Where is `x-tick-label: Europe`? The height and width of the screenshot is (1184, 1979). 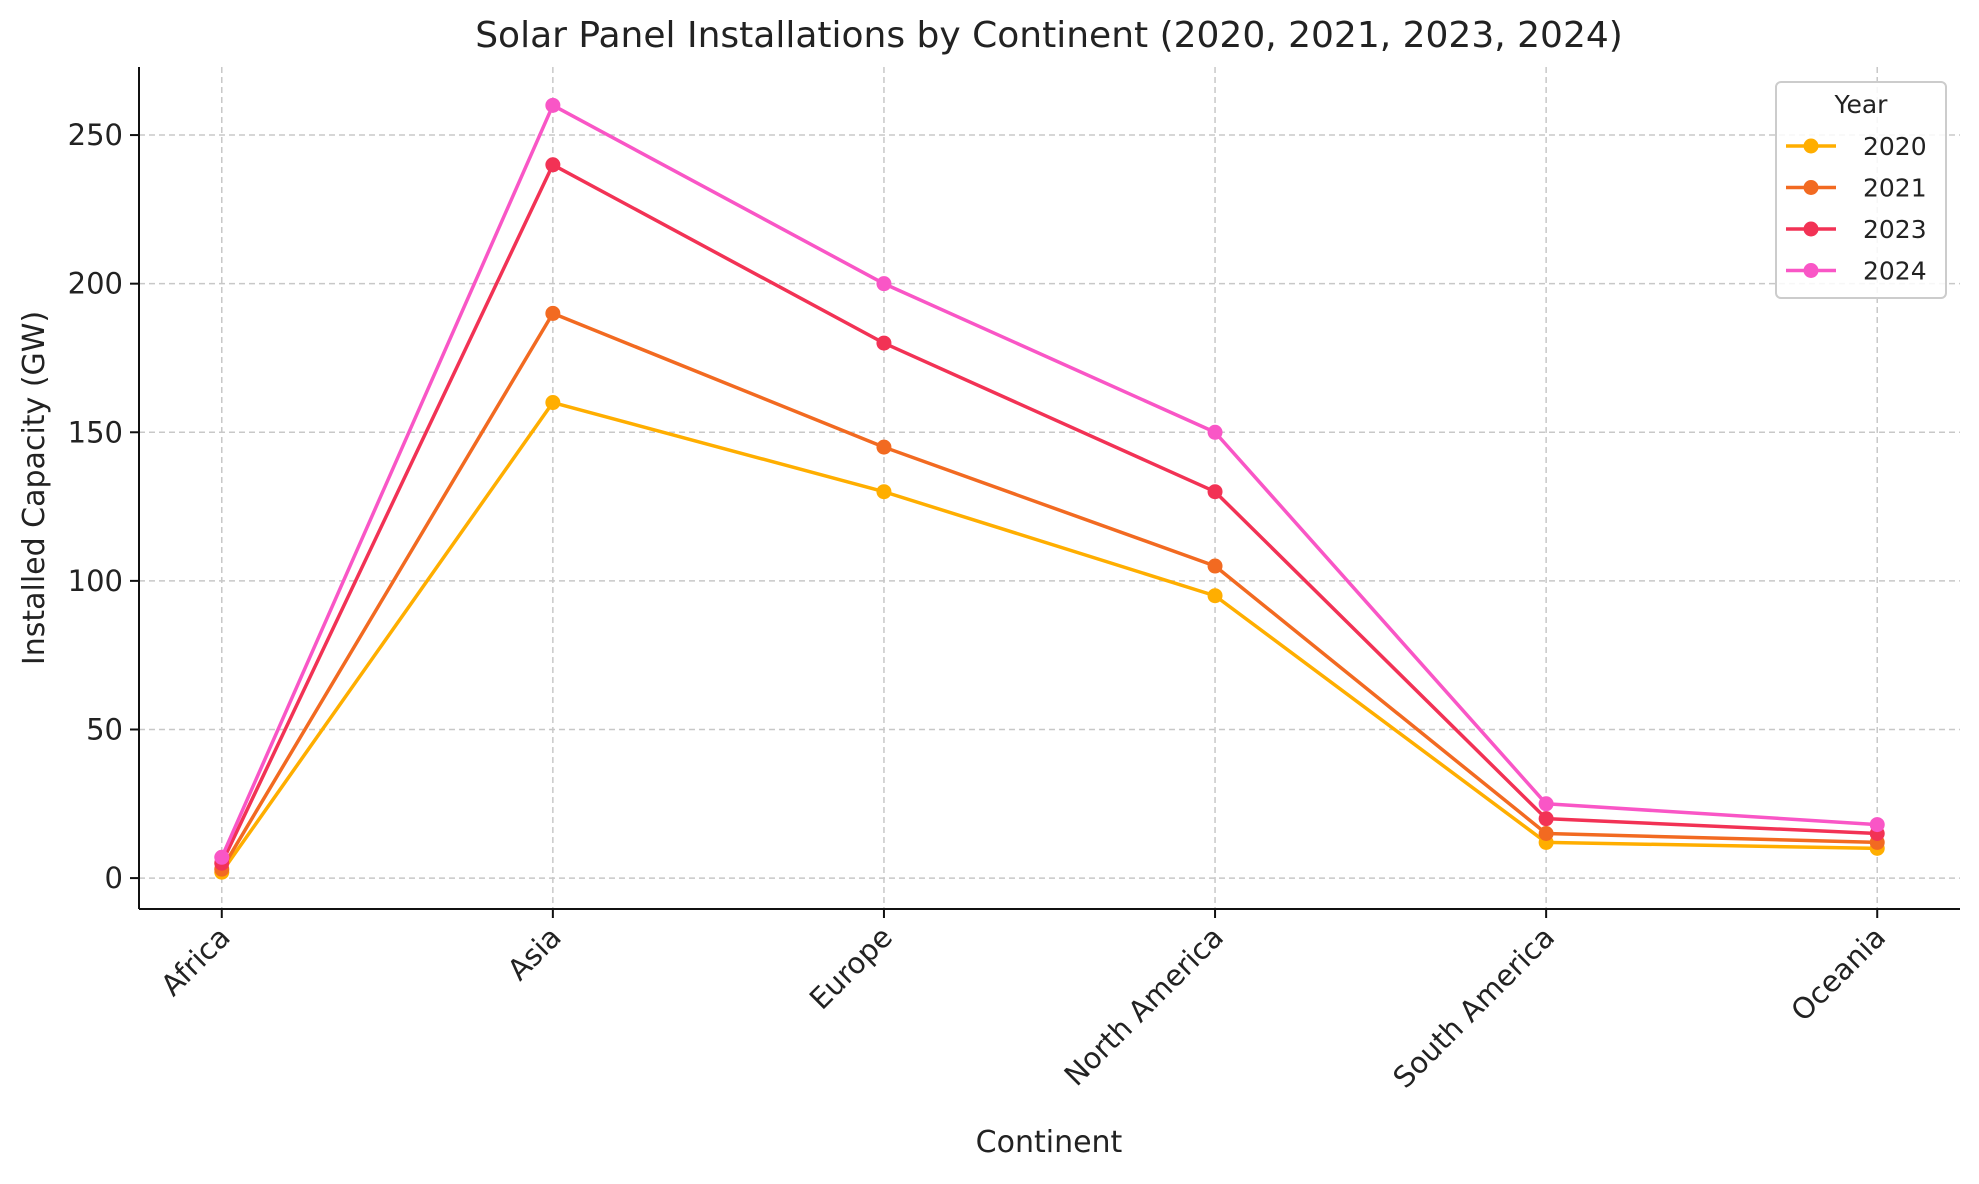
x-tick-label: Europe is located at coordinates (851, 968).